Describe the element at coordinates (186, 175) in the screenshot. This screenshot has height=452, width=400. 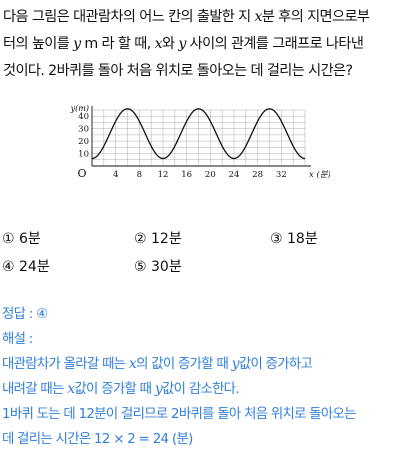
I see `x-tick-label: 16` at that location.